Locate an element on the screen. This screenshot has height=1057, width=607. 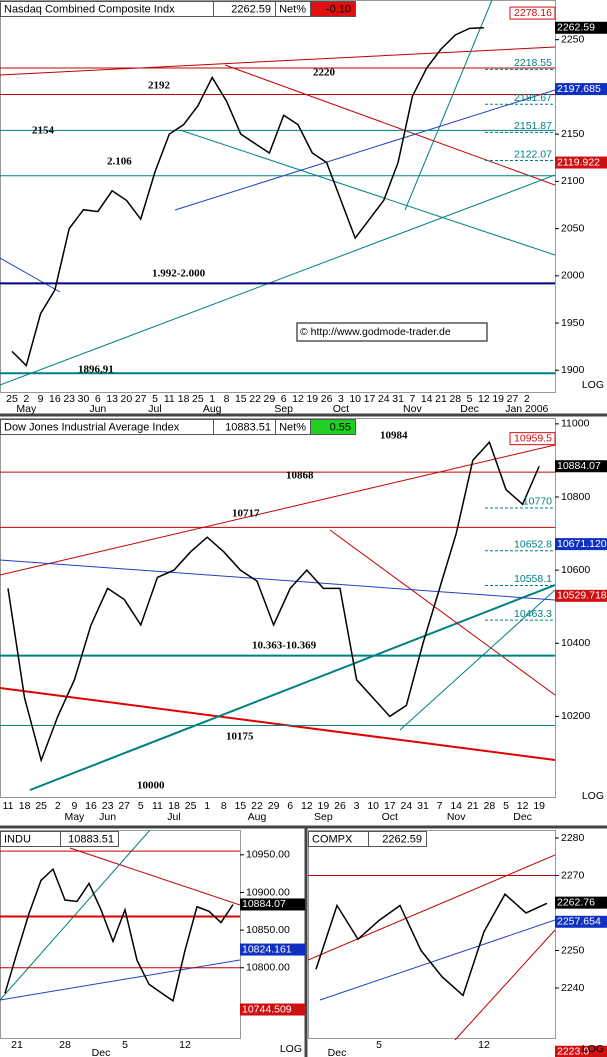
x-tick-label: 3 is located at coordinates (357, 806).